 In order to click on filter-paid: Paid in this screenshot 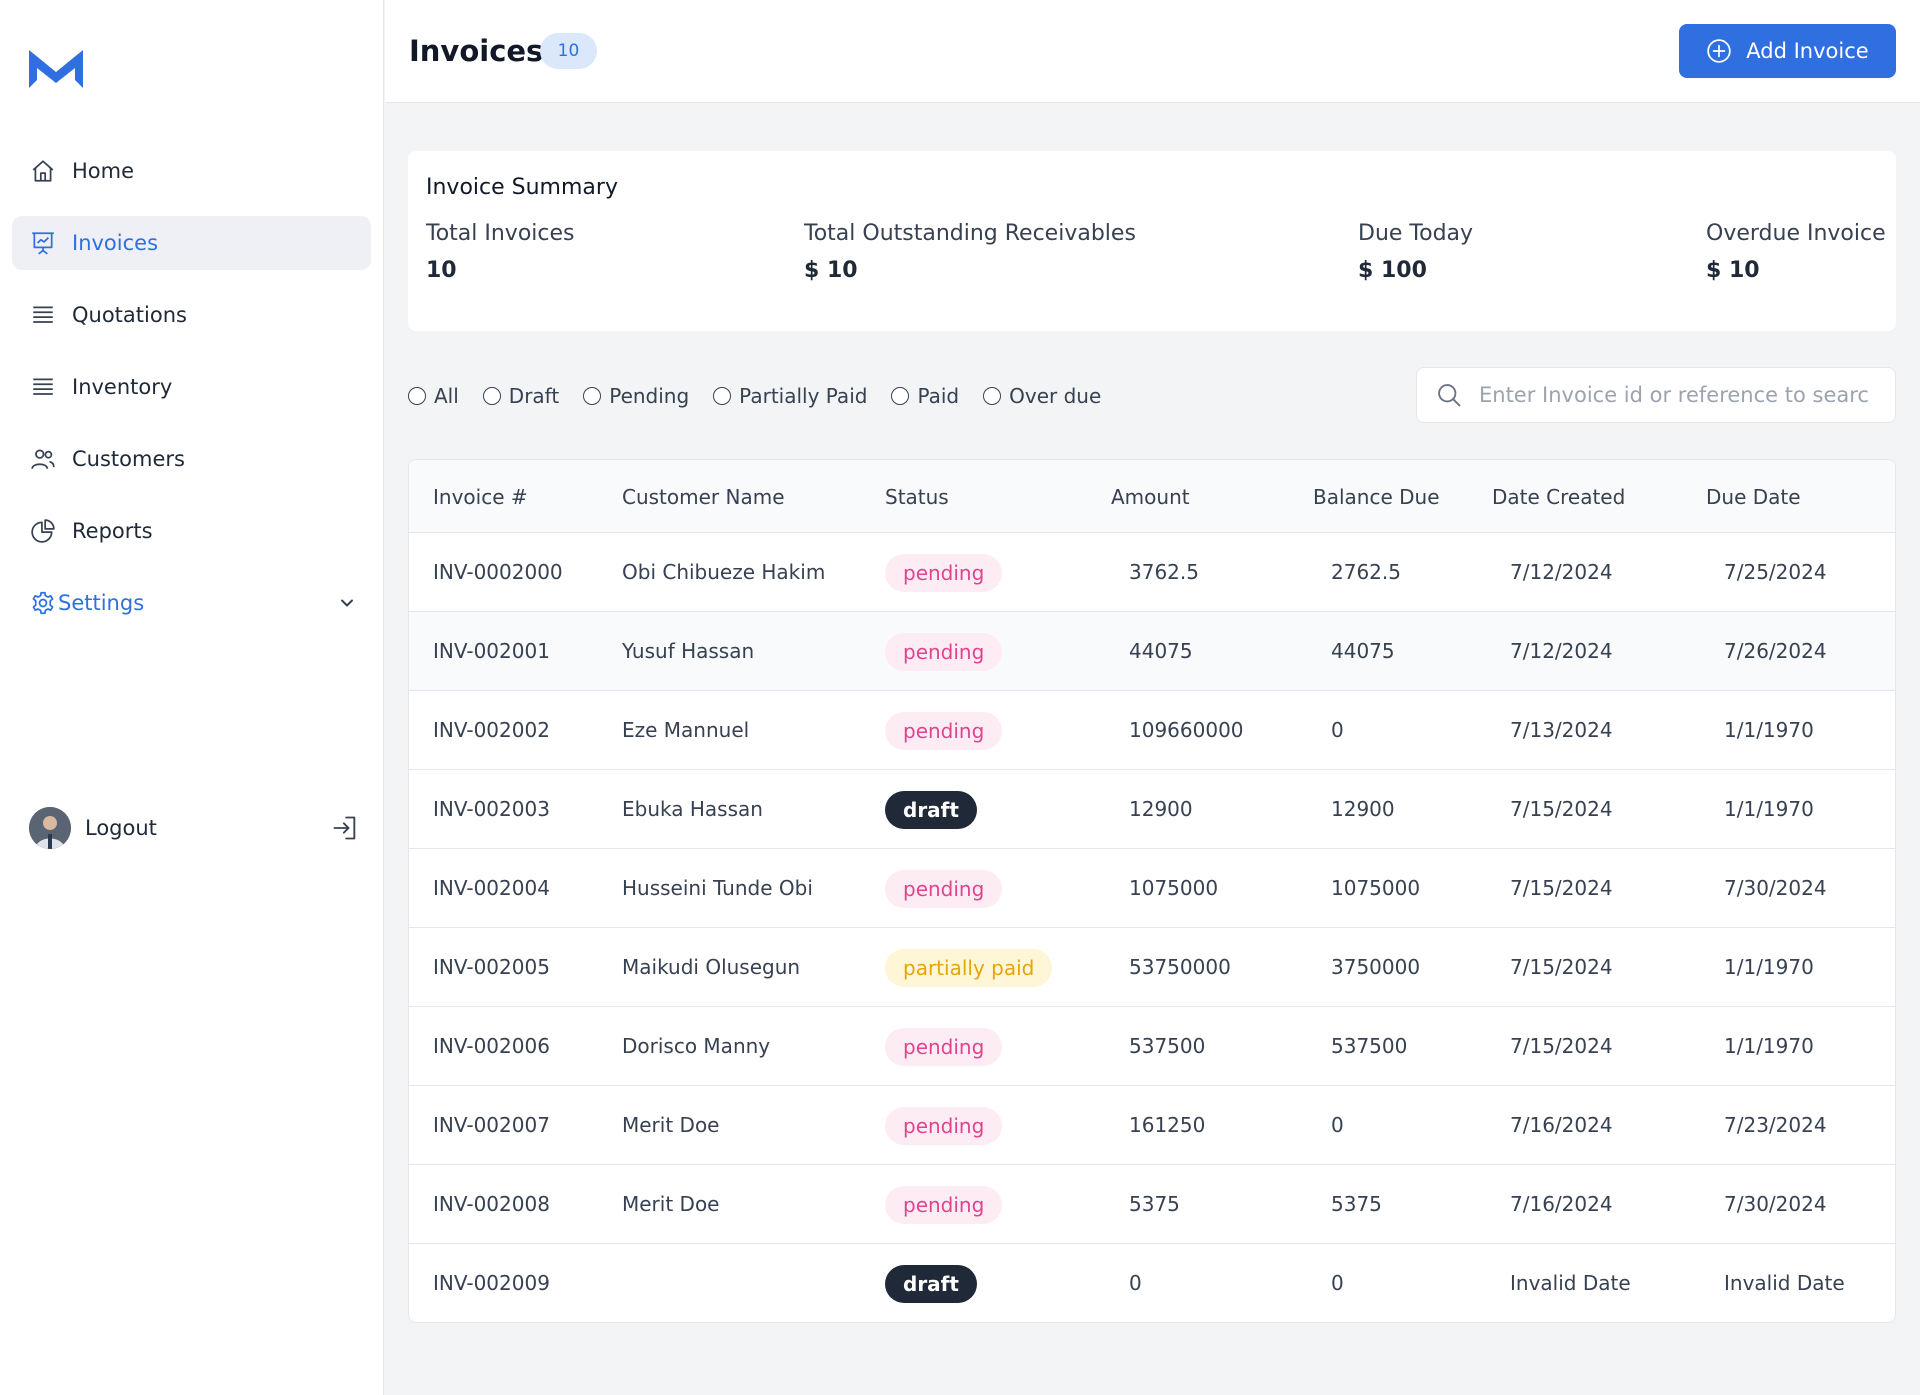, I will do `click(925, 396)`.